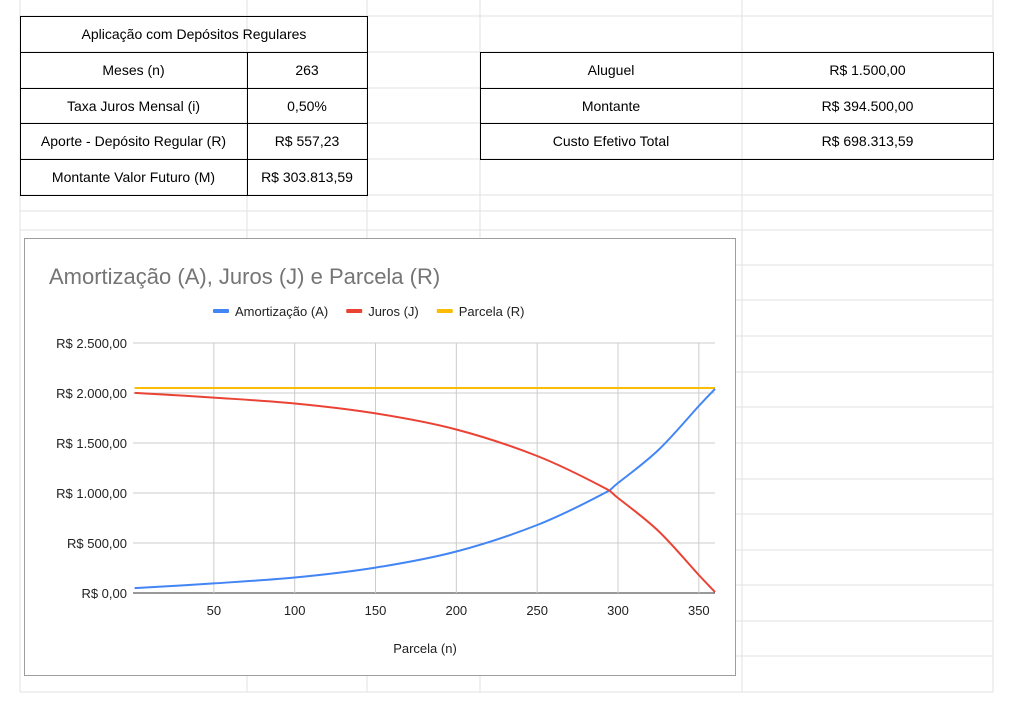  What do you see at coordinates (281, 311) in the screenshot?
I see `legend-label: Amortização (A)` at bounding box center [281, 311].